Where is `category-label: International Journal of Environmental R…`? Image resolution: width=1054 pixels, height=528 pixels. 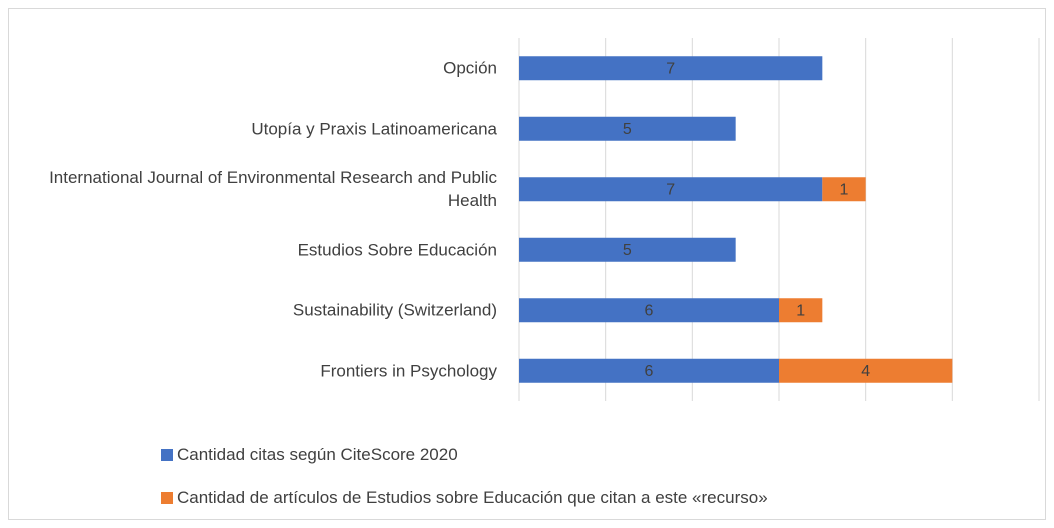
category-label: International Journal of Environmental R… is located at coordinates (273, 189).